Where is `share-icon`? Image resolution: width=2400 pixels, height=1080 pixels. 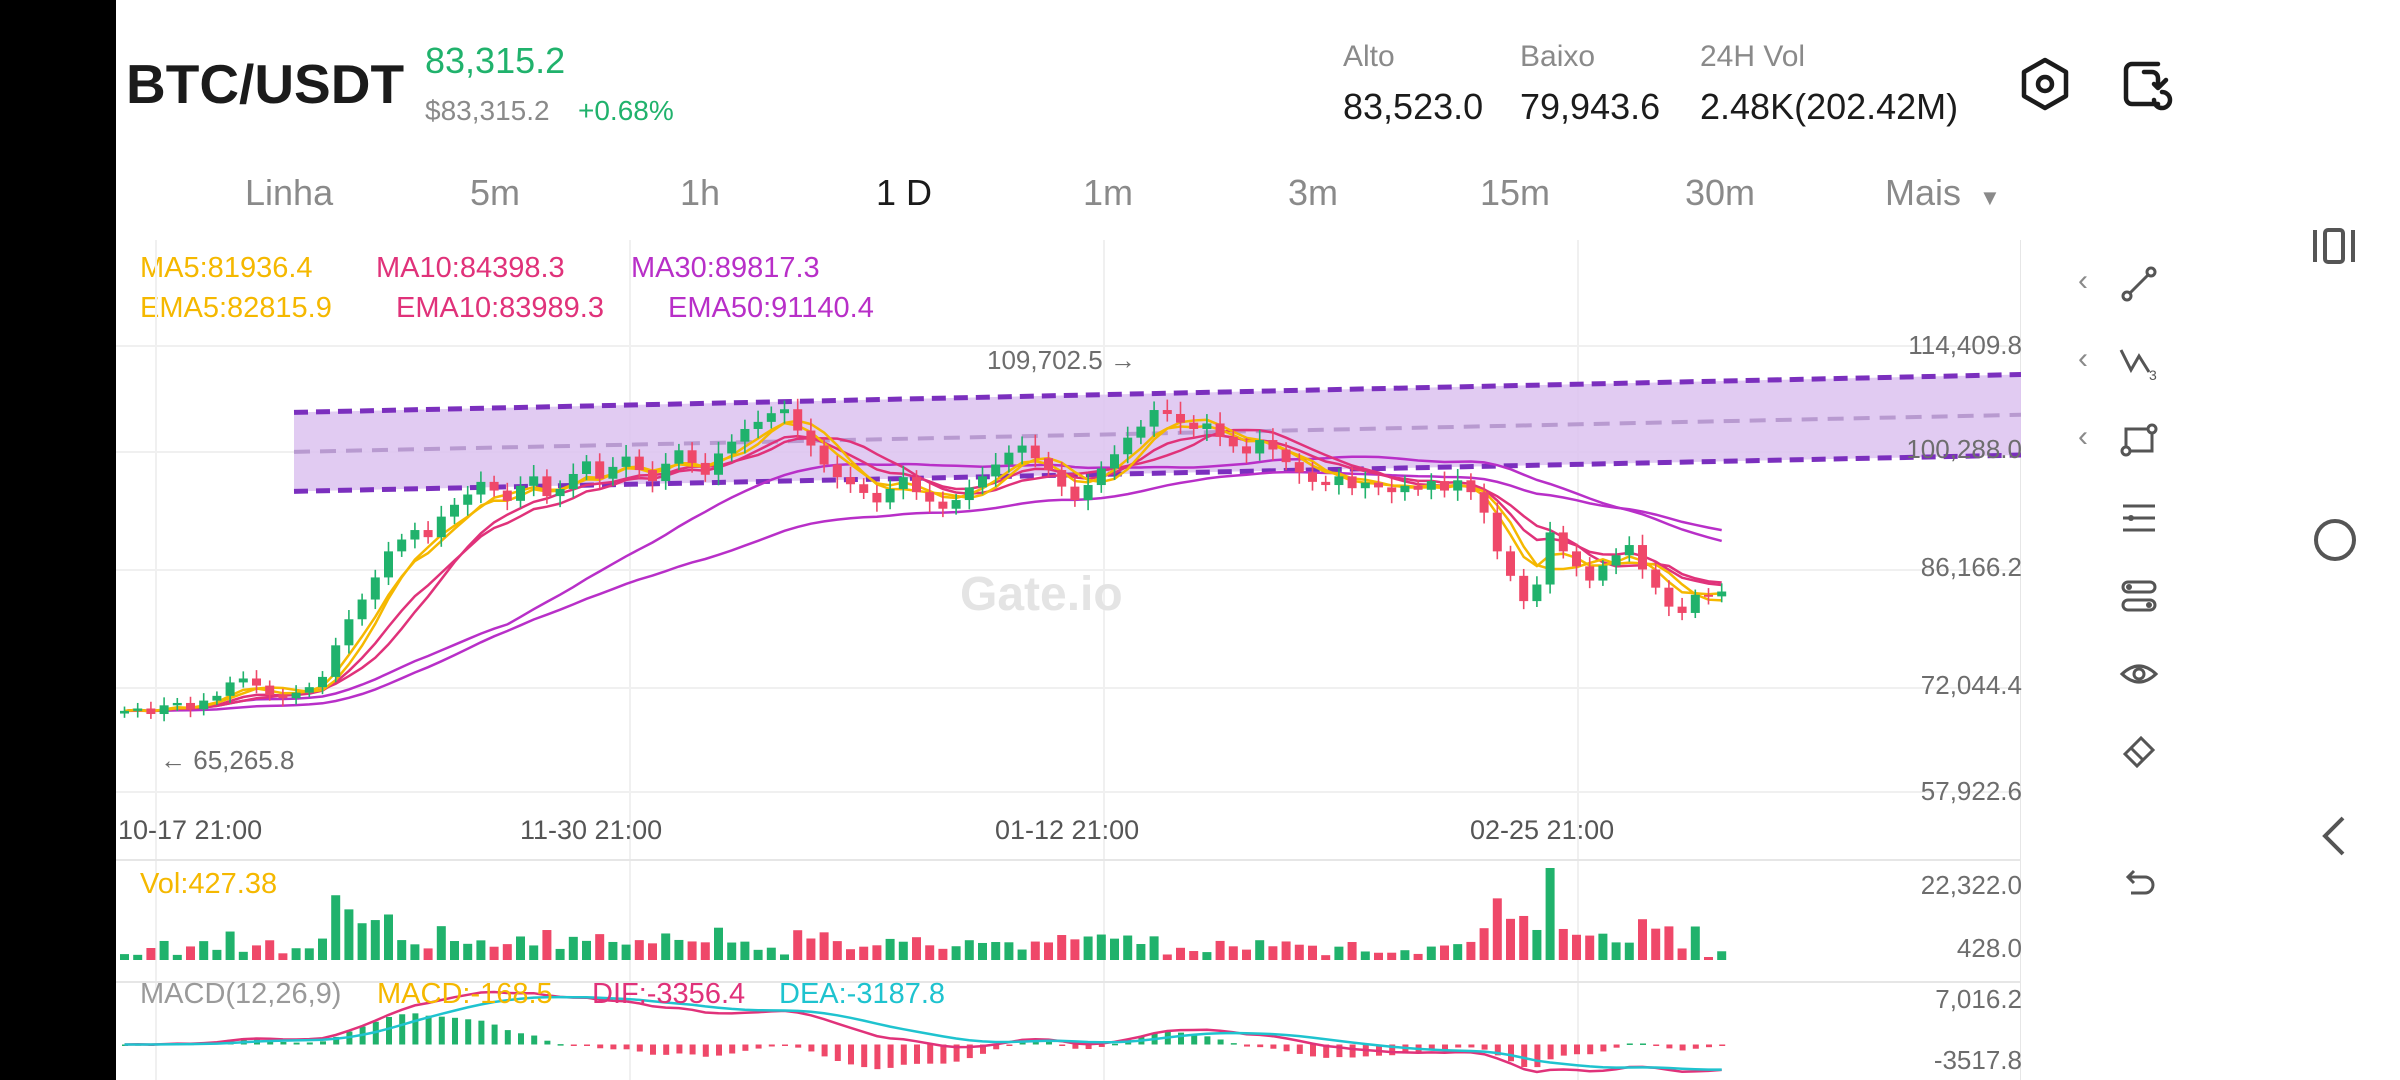 share-icon is located at coordinates (2146, 84).